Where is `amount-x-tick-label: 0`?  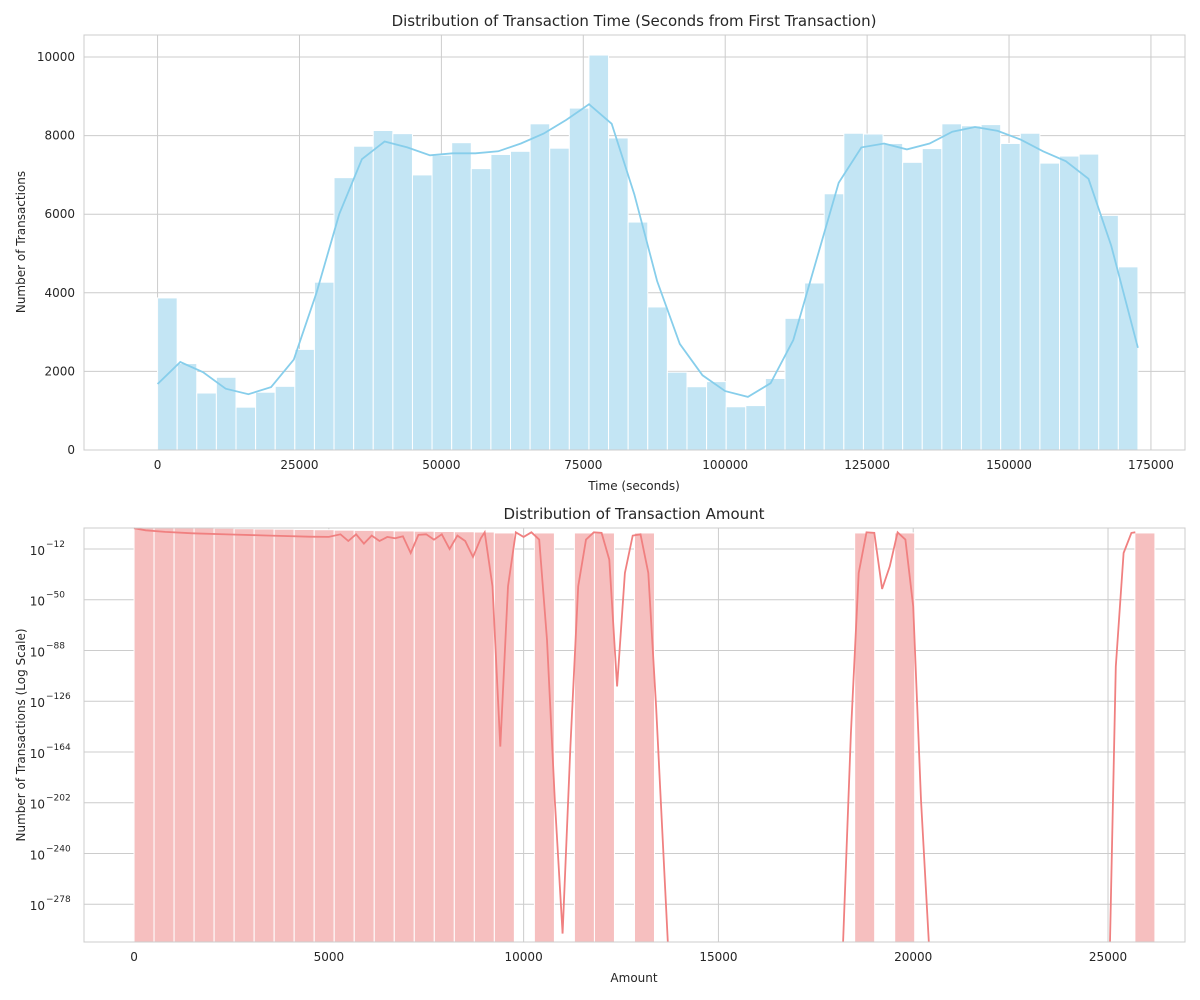 amount-x-tick-label: 0 is located at coordinates (134, 957).